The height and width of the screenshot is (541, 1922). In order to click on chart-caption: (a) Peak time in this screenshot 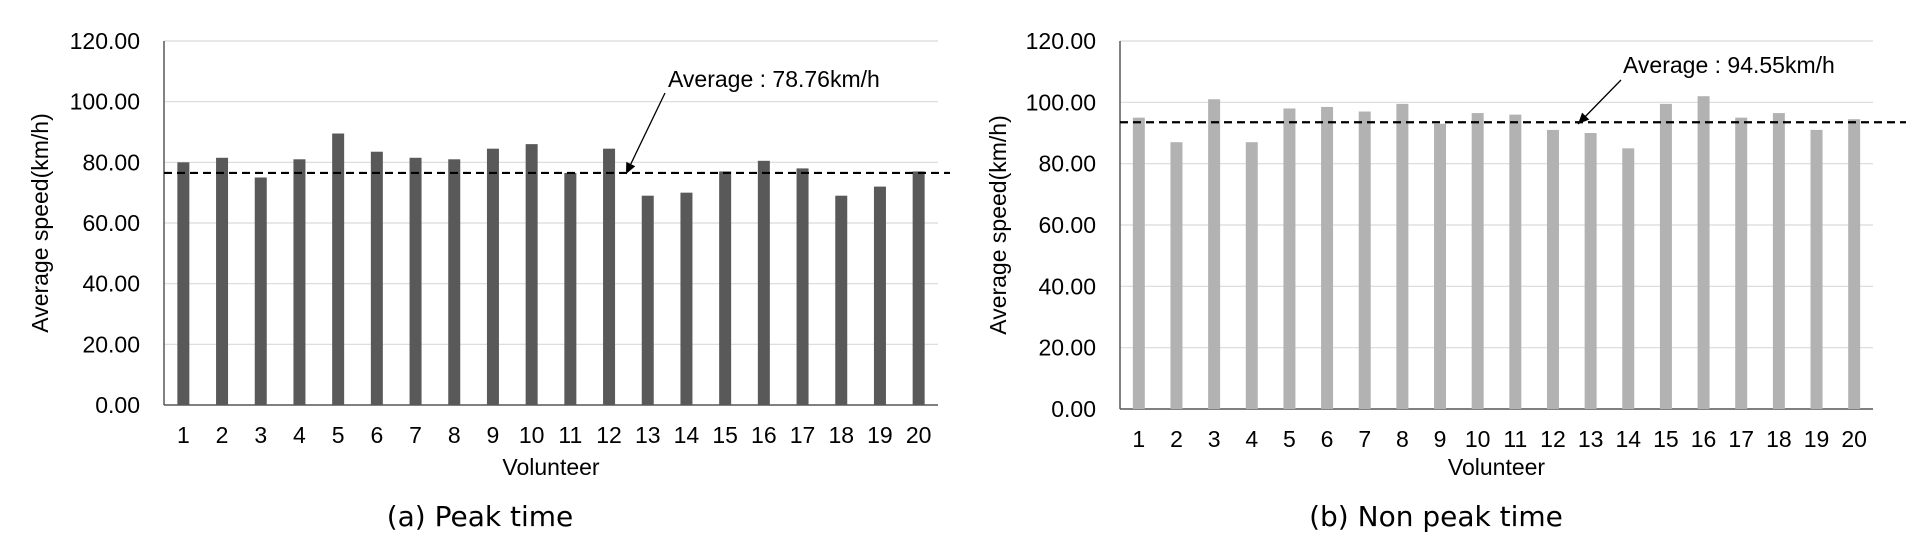, I will do `click(480, 516)`.